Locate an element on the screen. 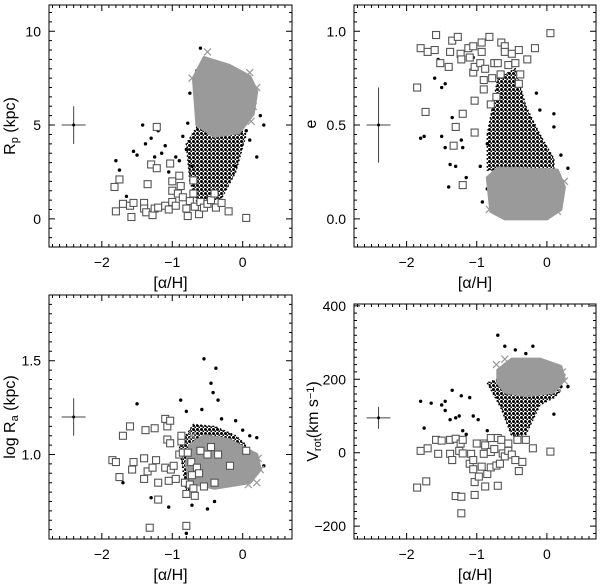  ylabel-superscript: −1 is located at coordinates (311, 393).